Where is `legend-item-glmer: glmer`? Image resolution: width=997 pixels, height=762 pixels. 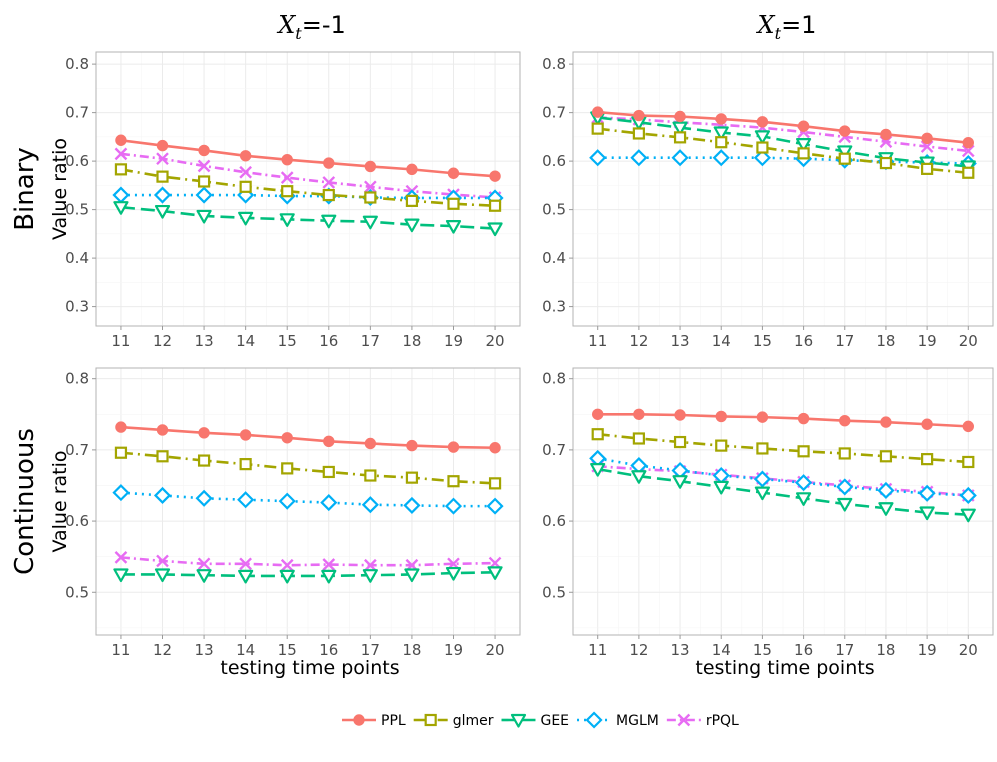 legend-item-glmer: glmer is located at coordinates (453, 721).